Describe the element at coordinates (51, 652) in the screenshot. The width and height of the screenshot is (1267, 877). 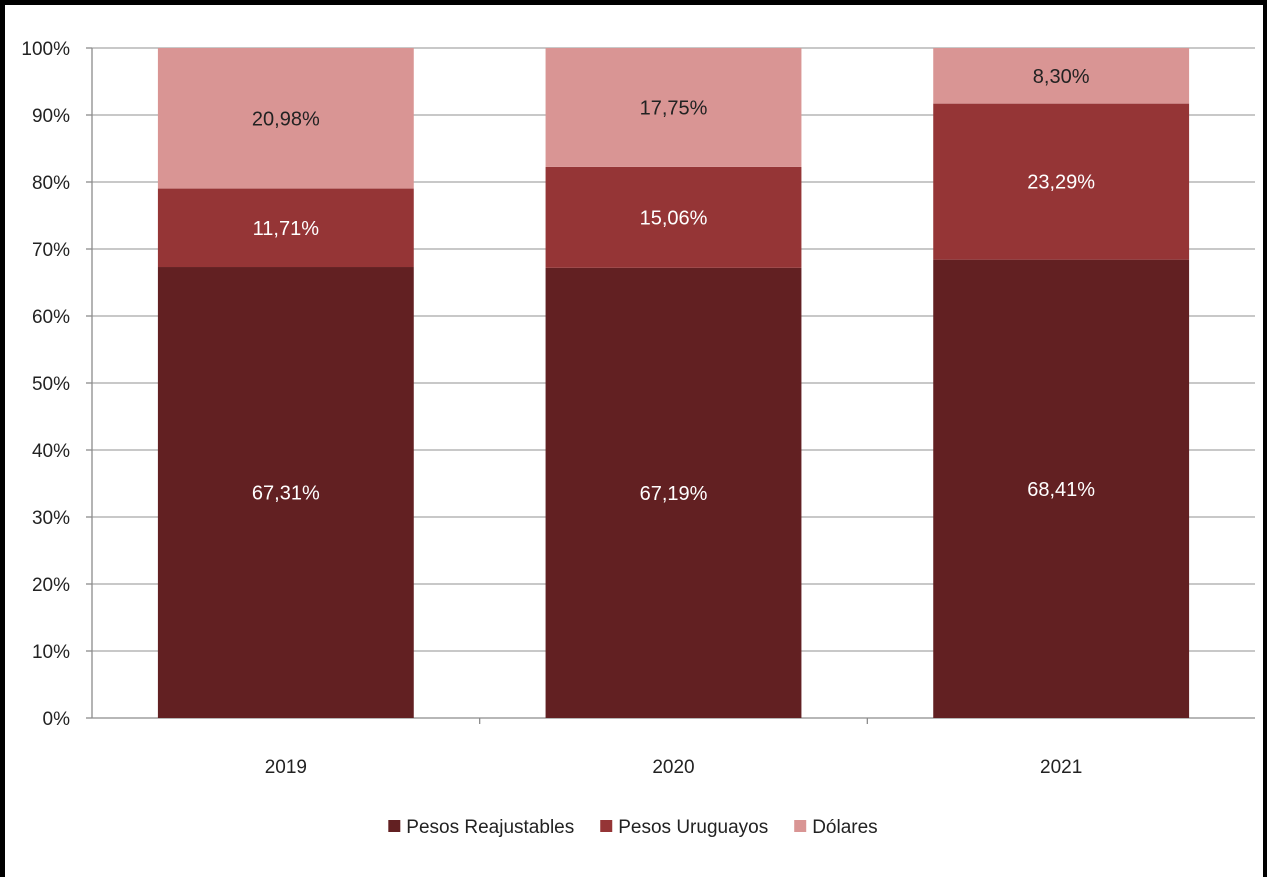
I see `y-tick-label: 10%` at that location.